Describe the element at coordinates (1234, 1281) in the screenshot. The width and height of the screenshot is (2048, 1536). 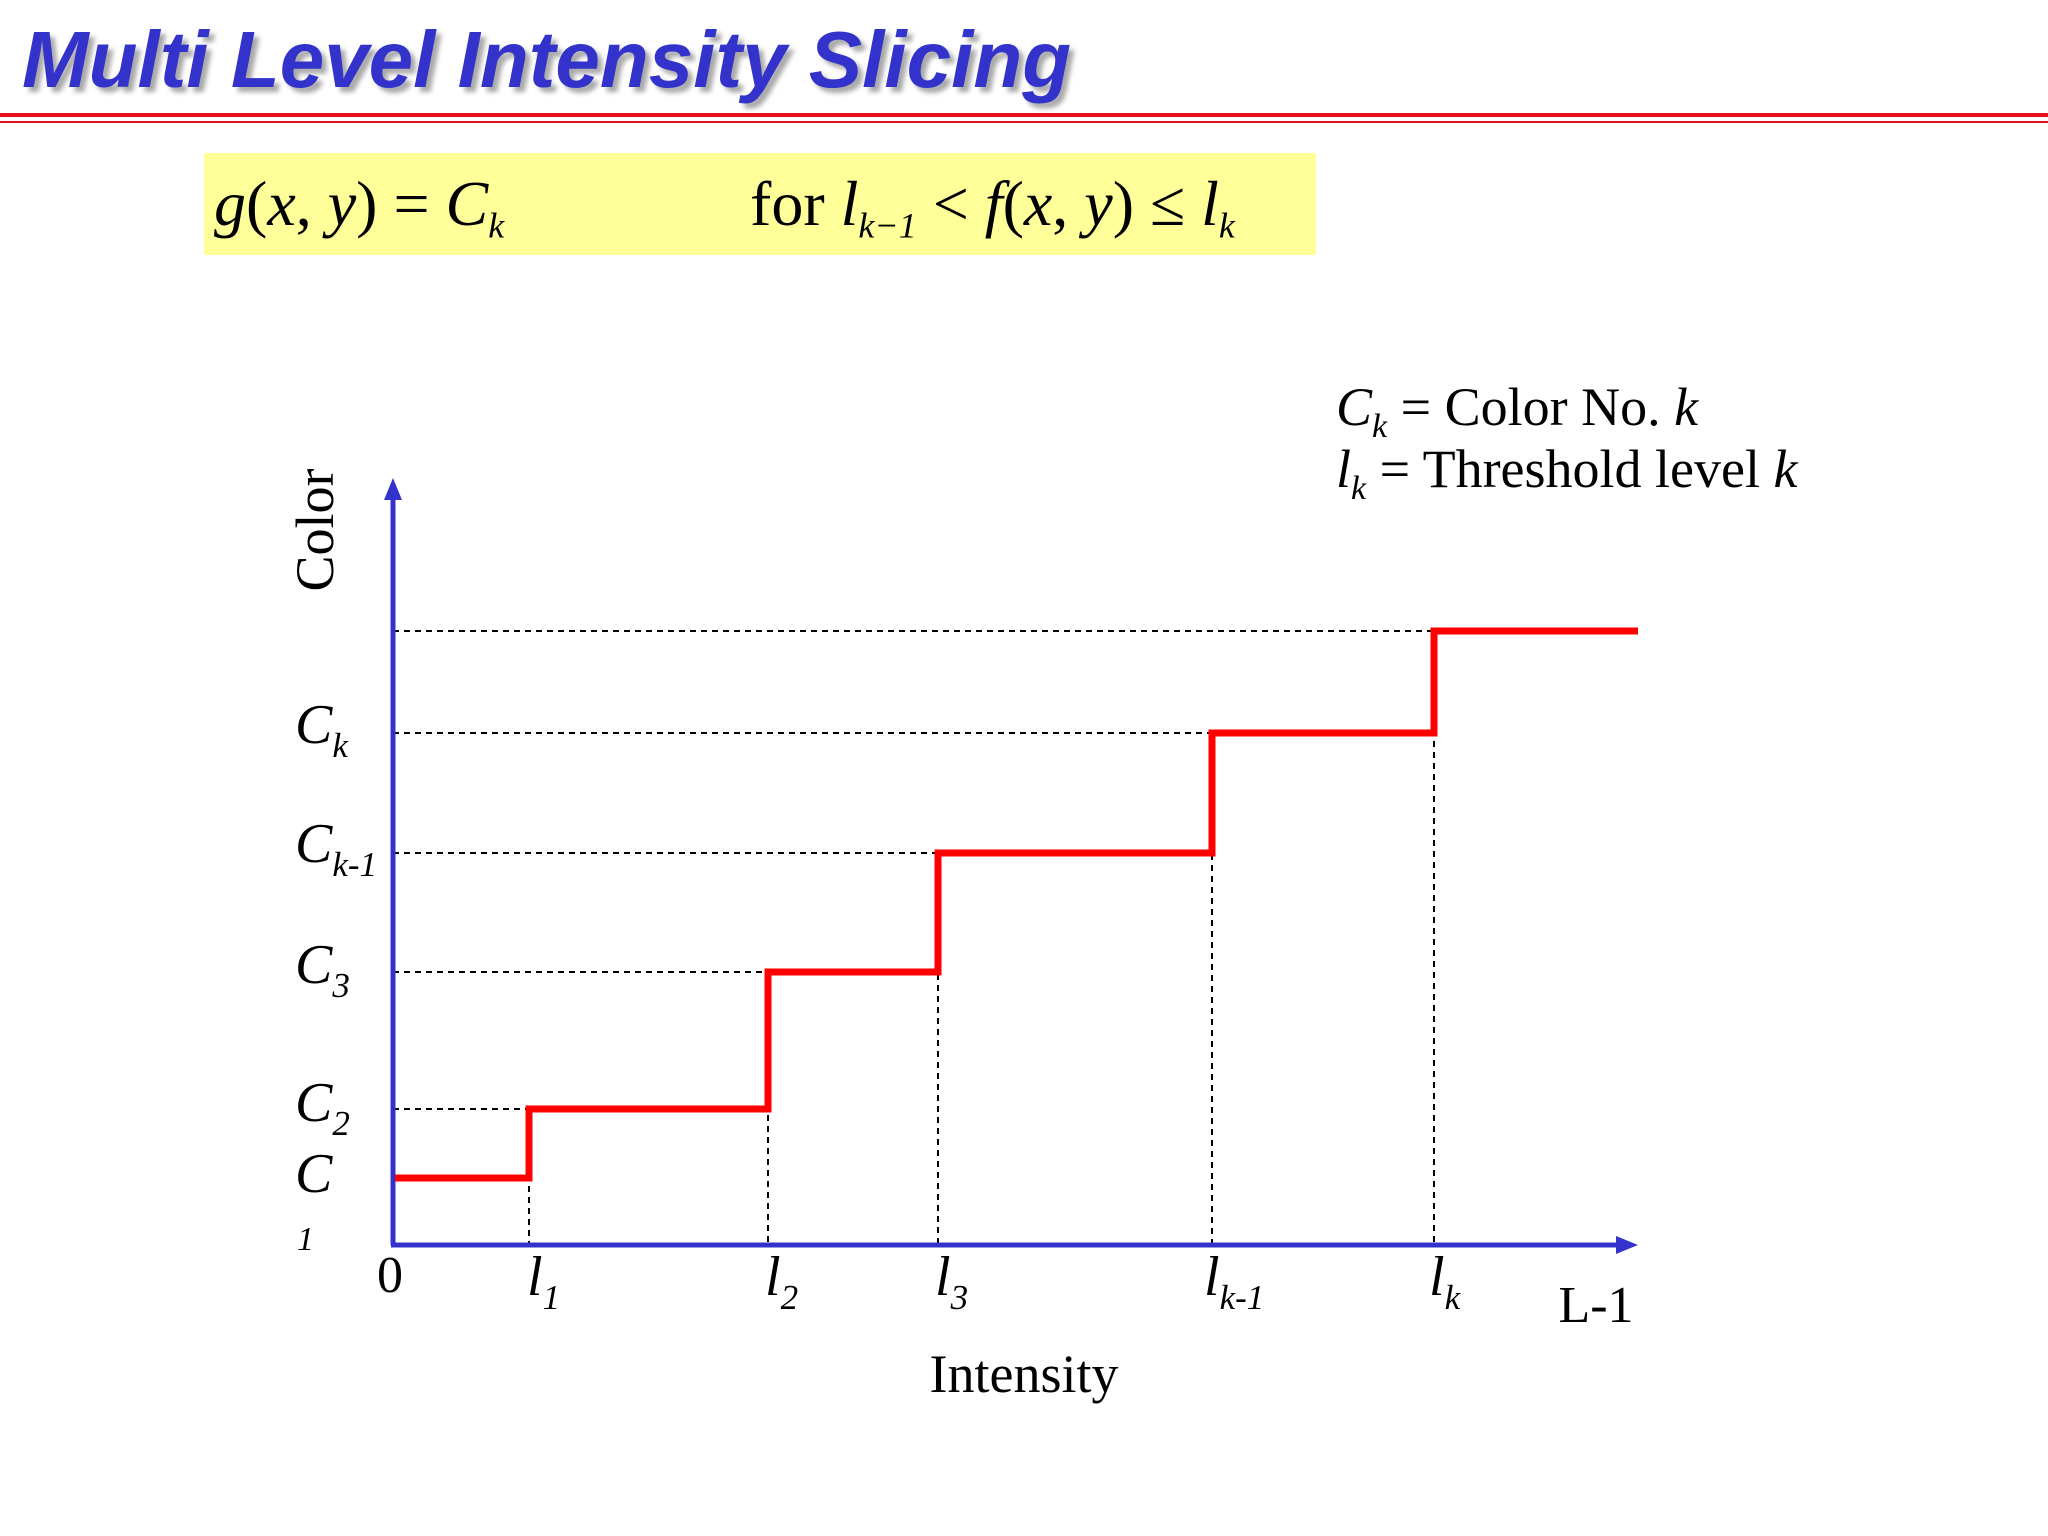
I see `x-tick-label: lk-1` at that location.